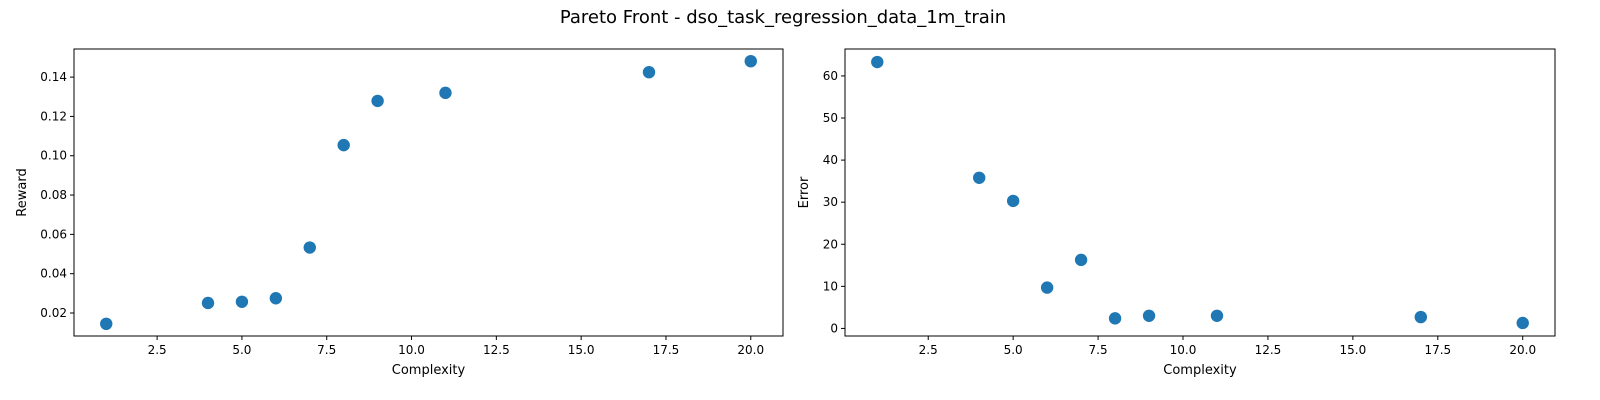 This screenshot has width=1600, height=400. Describe the element at coordinates (53, 274) in the screenshot. I see `y-tick-label: 0.04` at that location.